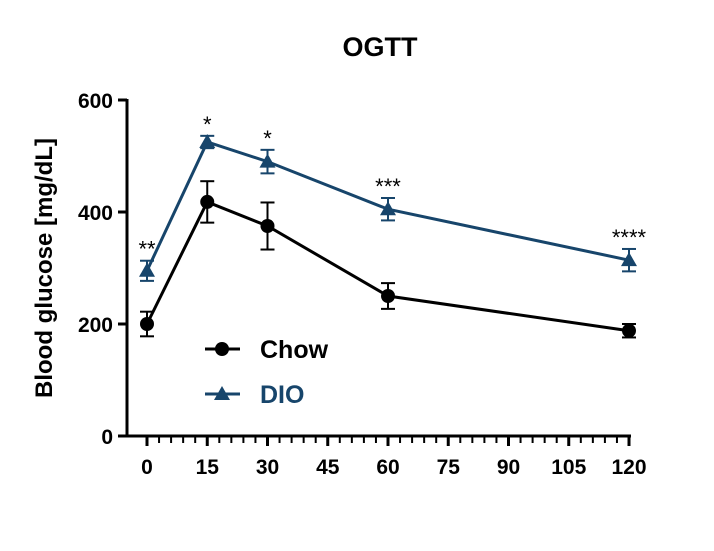  Describe the element at coordinates (380, 47) in the screenshot. I see `chart-title: OGTT` at that location.